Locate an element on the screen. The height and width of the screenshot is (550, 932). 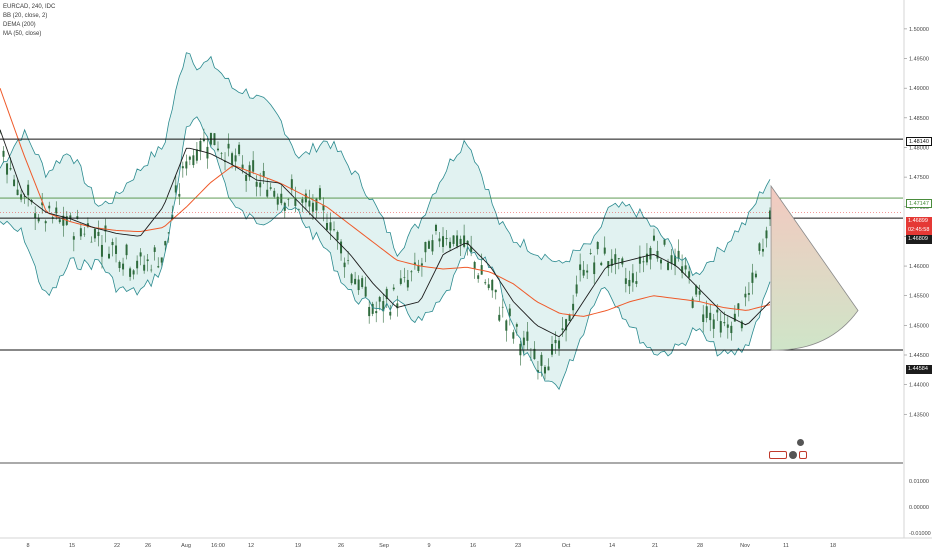
y-tick-label: 1.49500 is located at coordinates (919, 60).